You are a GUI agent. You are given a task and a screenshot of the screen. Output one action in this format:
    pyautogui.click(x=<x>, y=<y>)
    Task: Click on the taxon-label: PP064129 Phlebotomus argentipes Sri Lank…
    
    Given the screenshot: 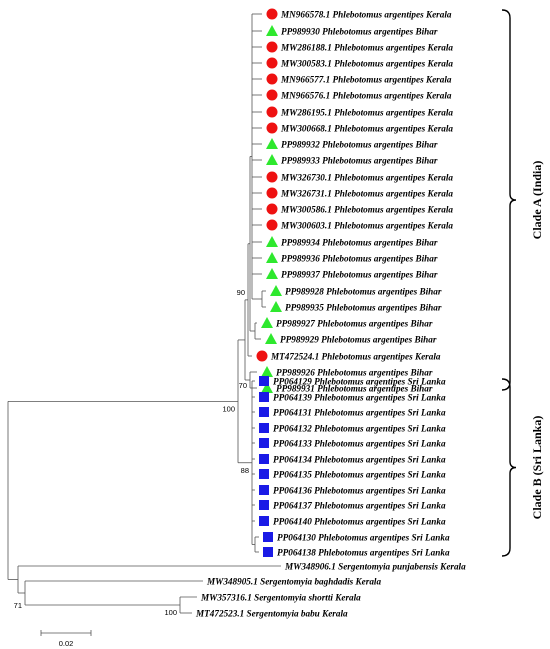 What is the action you would take?
    pyautogui.click(x=359, y=381)
    